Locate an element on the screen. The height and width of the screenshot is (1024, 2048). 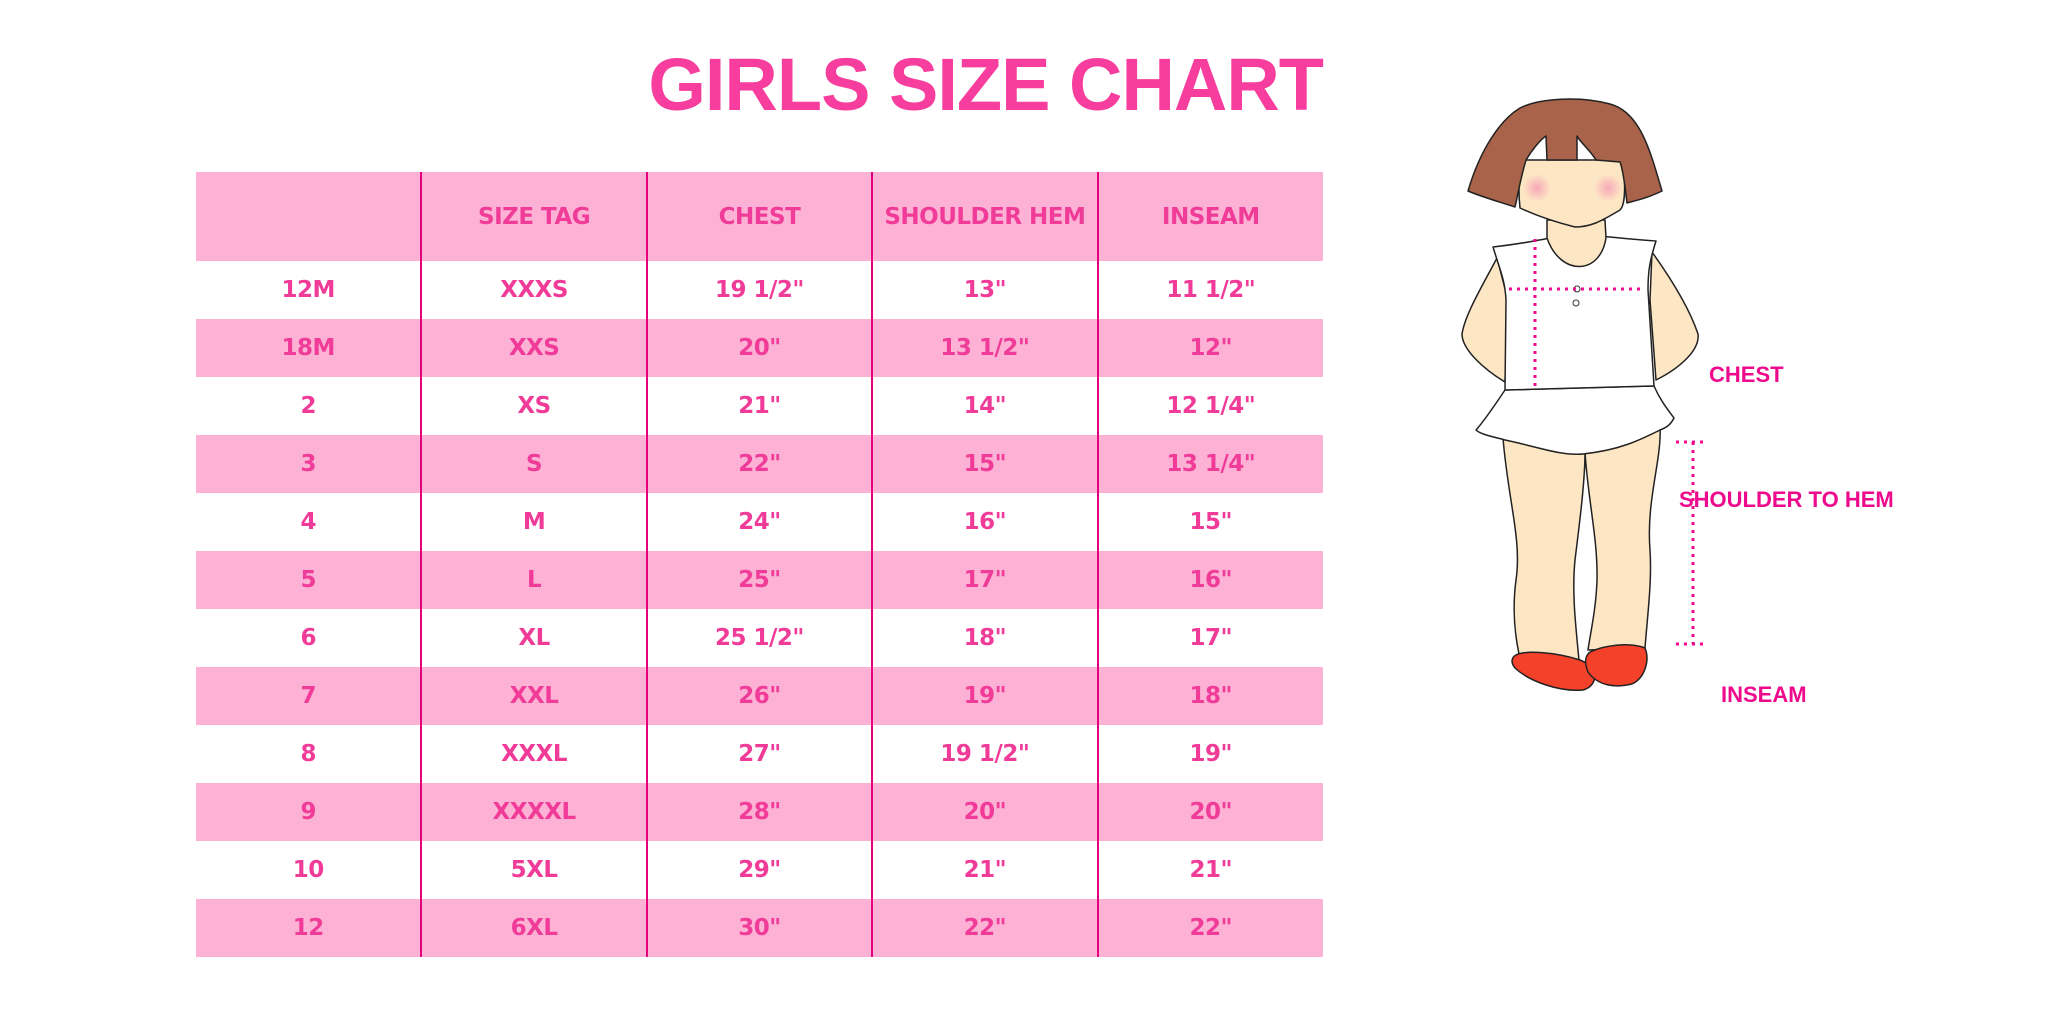
table-cell: 24" is located at coordinates (759, 522).